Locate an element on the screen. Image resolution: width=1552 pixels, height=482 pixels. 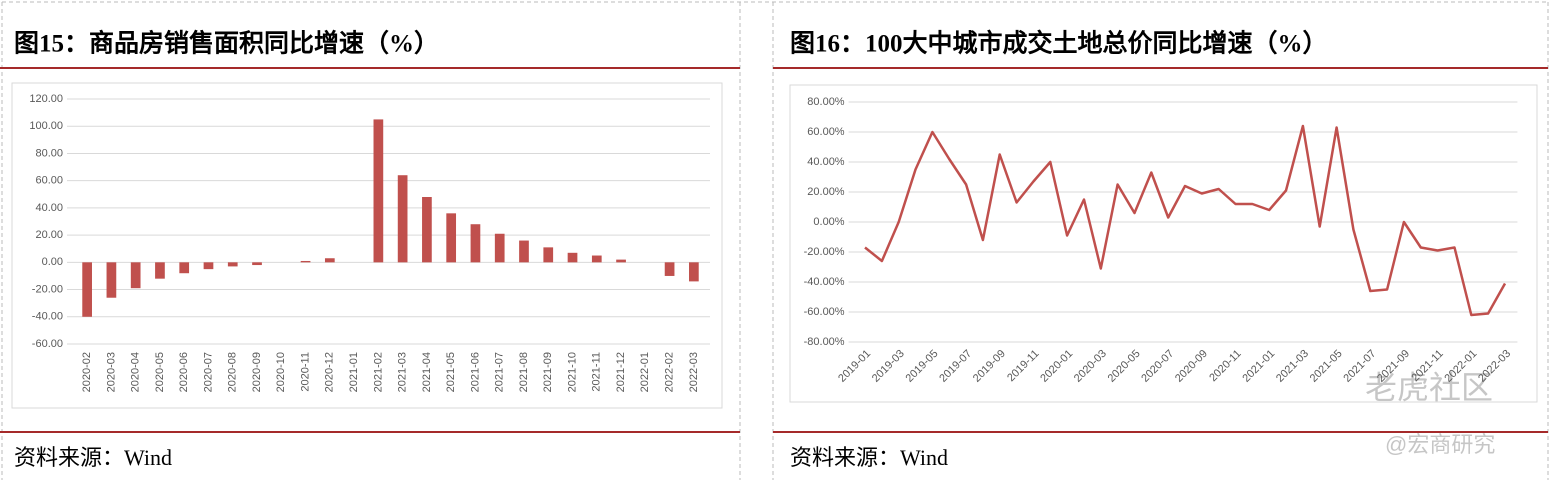
x-tick-label: 2022-01 is located at coordinates (645, 372).